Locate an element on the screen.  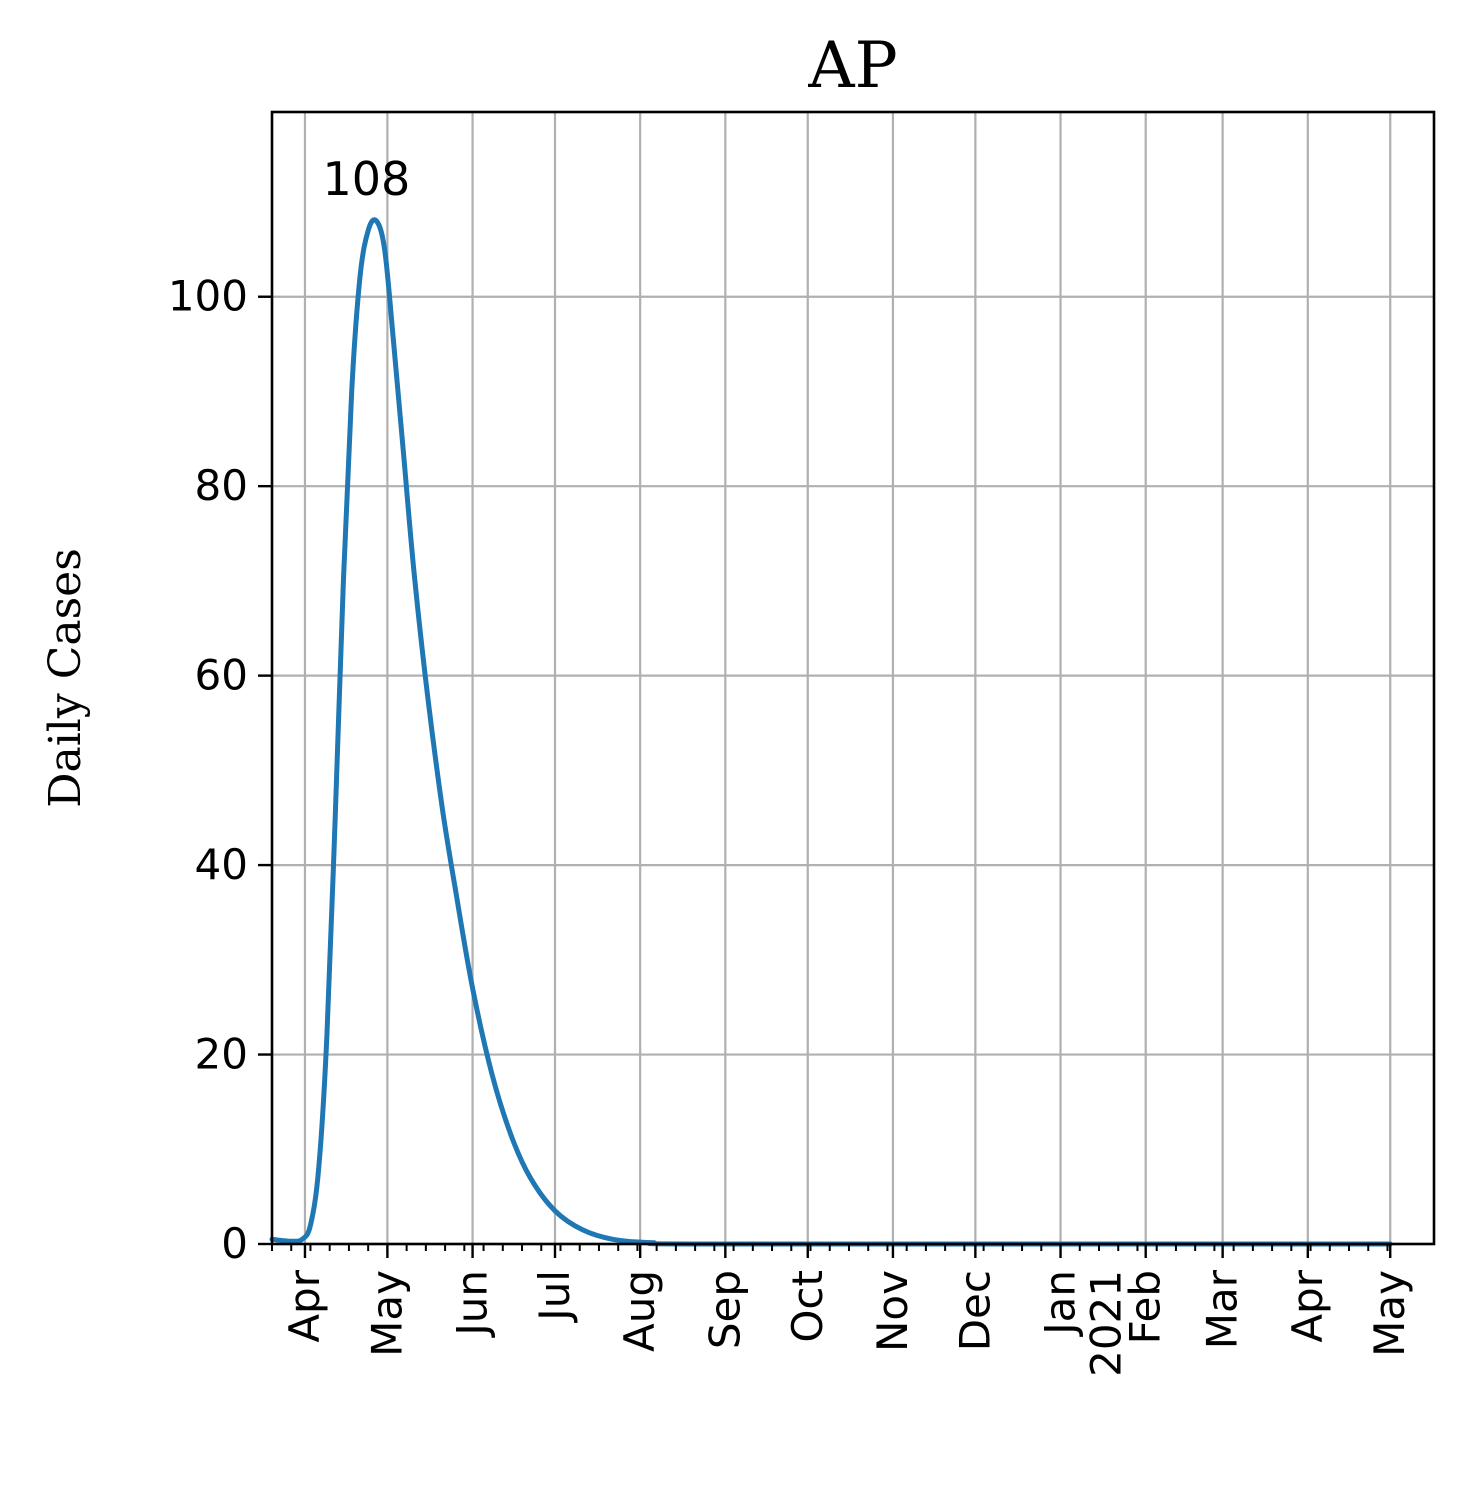
y-tick-label: 60 is located at coordinates (221, 675).